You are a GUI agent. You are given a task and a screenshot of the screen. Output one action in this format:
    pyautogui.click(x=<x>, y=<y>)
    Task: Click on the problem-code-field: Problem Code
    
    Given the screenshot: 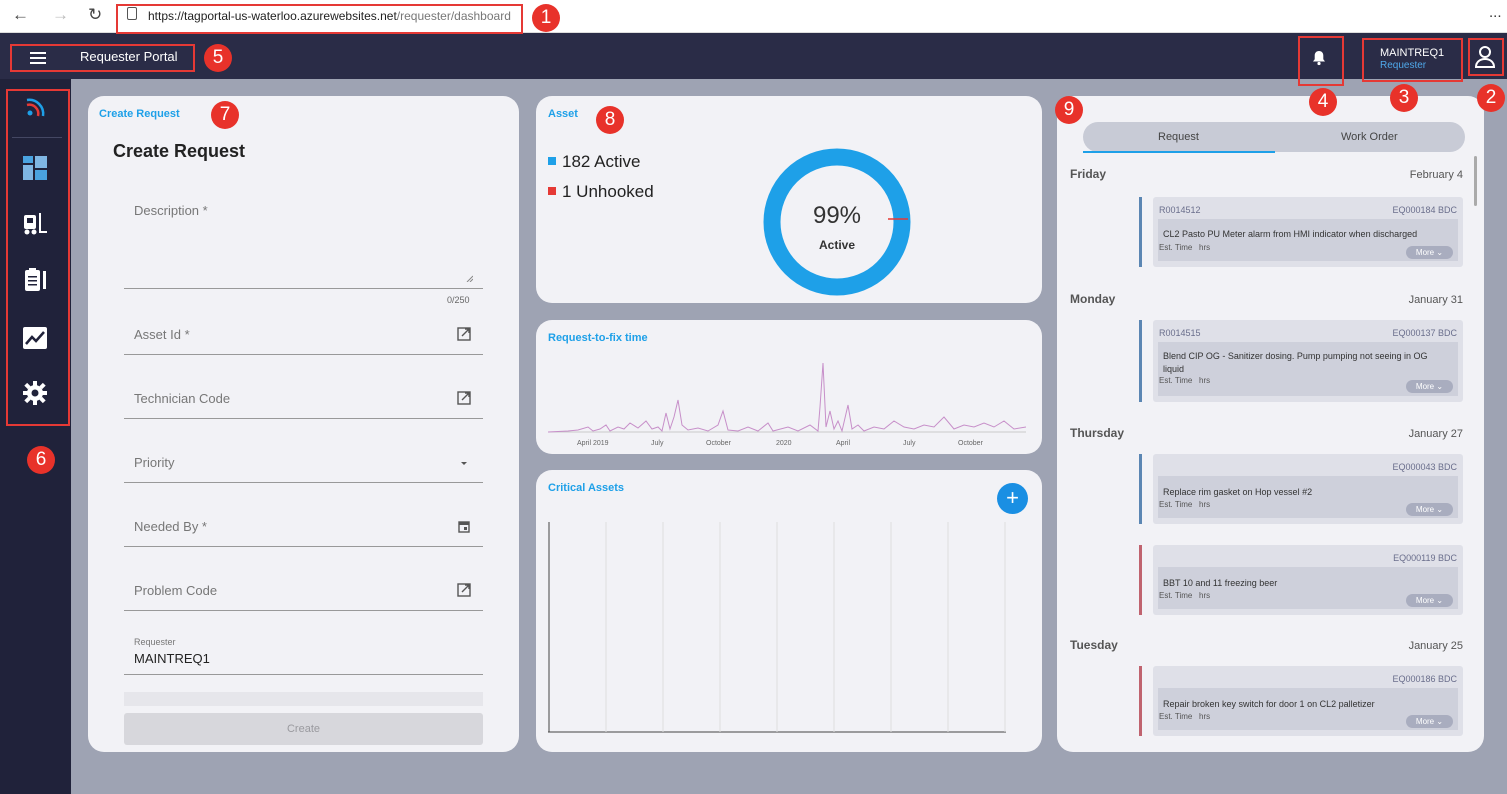 What is the action you would take?
    pyautogui.click(x=303, y=588)
    